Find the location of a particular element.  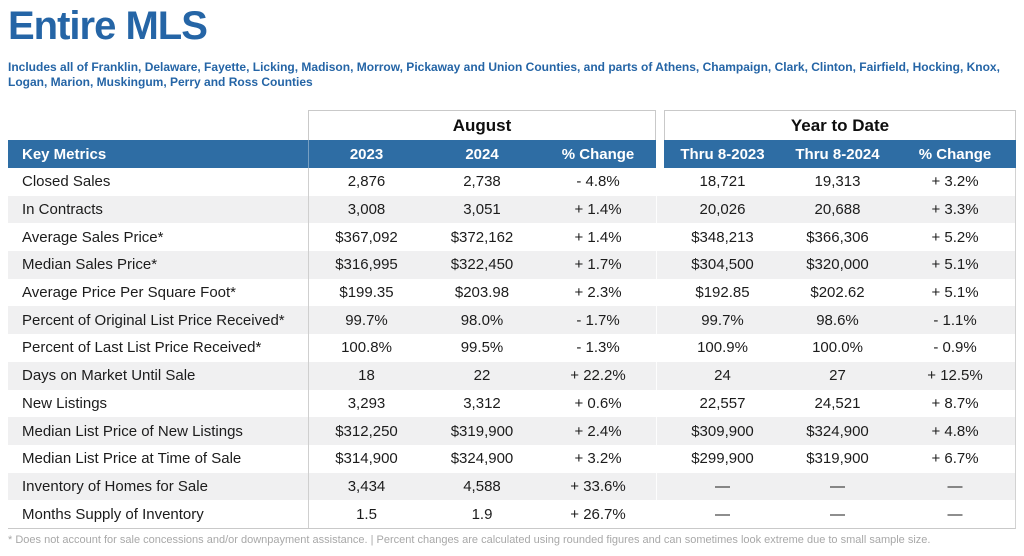

metric-label: Average Price Per Square Foot* is located at coordinates (129, 293).